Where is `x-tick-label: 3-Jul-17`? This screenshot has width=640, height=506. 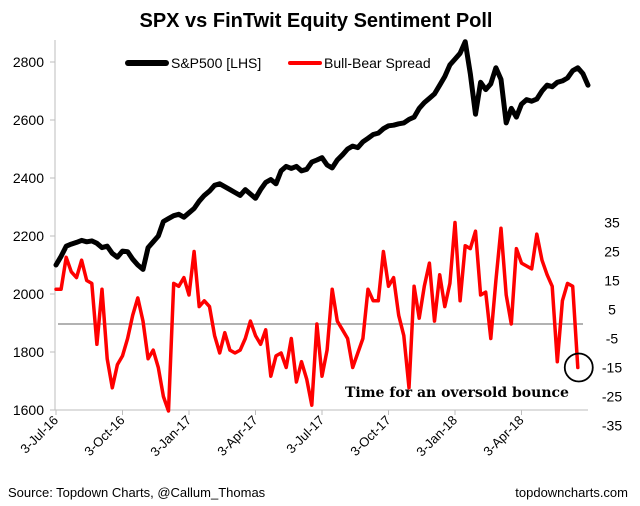 x-tick-label: 3-Jul-17 is located at coordinates (305, 435).